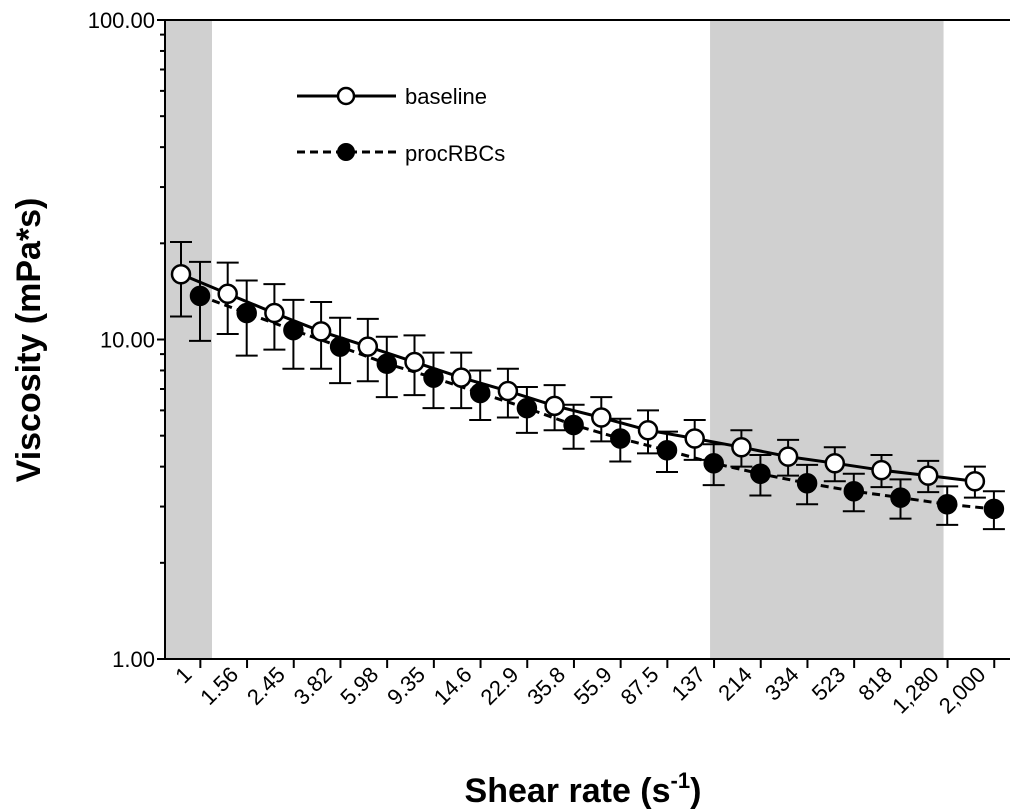 This screenshot has width=1010, height=810. I want to click on x-tick-label: 523, so click(829, 684).